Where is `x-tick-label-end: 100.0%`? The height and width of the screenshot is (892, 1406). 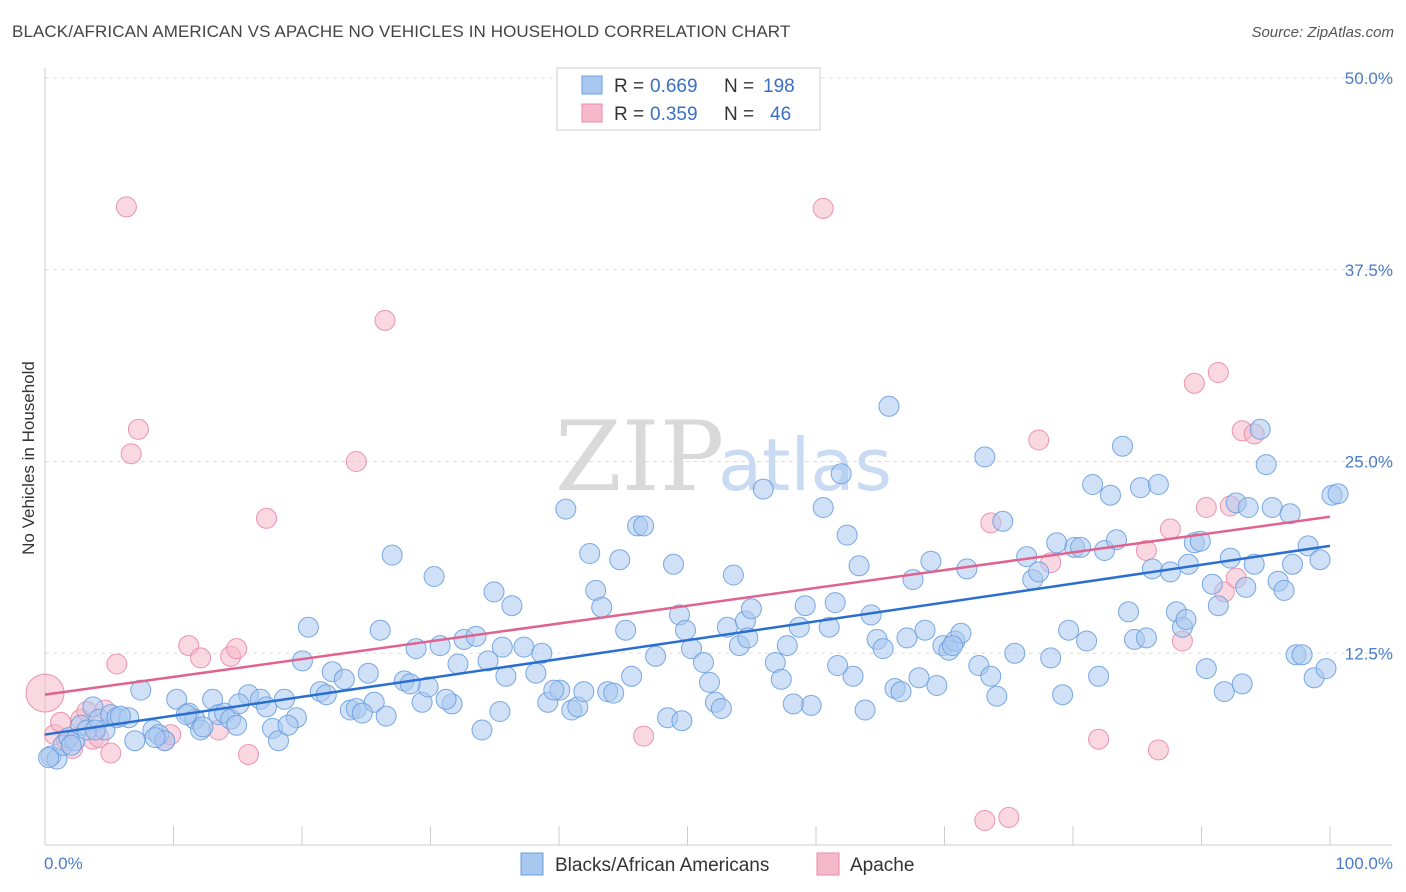 x-tick-label-end: 100.0% is located at coordinates (1364, 863).